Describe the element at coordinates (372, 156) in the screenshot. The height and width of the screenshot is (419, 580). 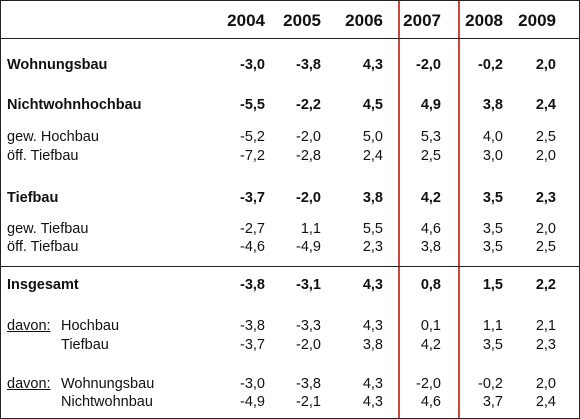
I see `value-2006: 2,4` at that location.